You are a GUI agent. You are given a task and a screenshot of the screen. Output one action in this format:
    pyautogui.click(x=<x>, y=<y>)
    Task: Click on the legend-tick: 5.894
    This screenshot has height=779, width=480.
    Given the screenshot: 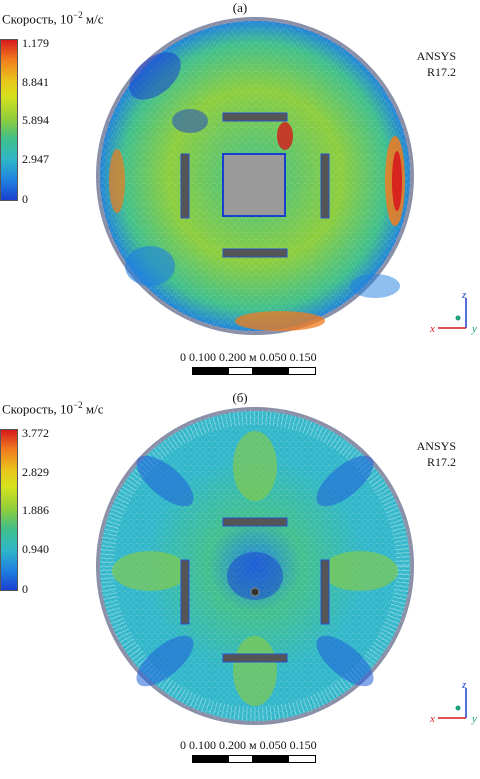 What is the action you would take?
    pyautogui.click(x=35, y=120)
    